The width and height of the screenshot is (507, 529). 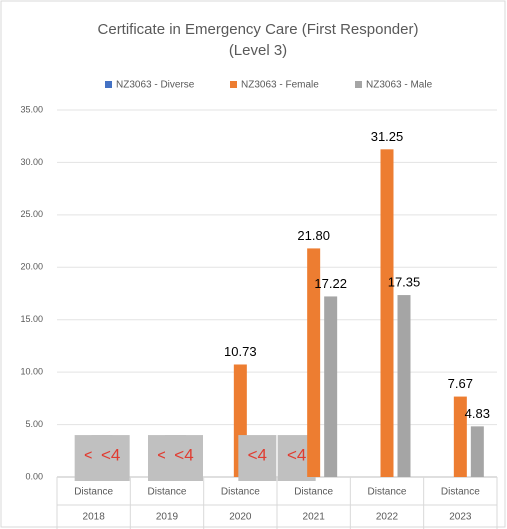 I want to click on data-label: 17.35, so click(x=404, y=282).